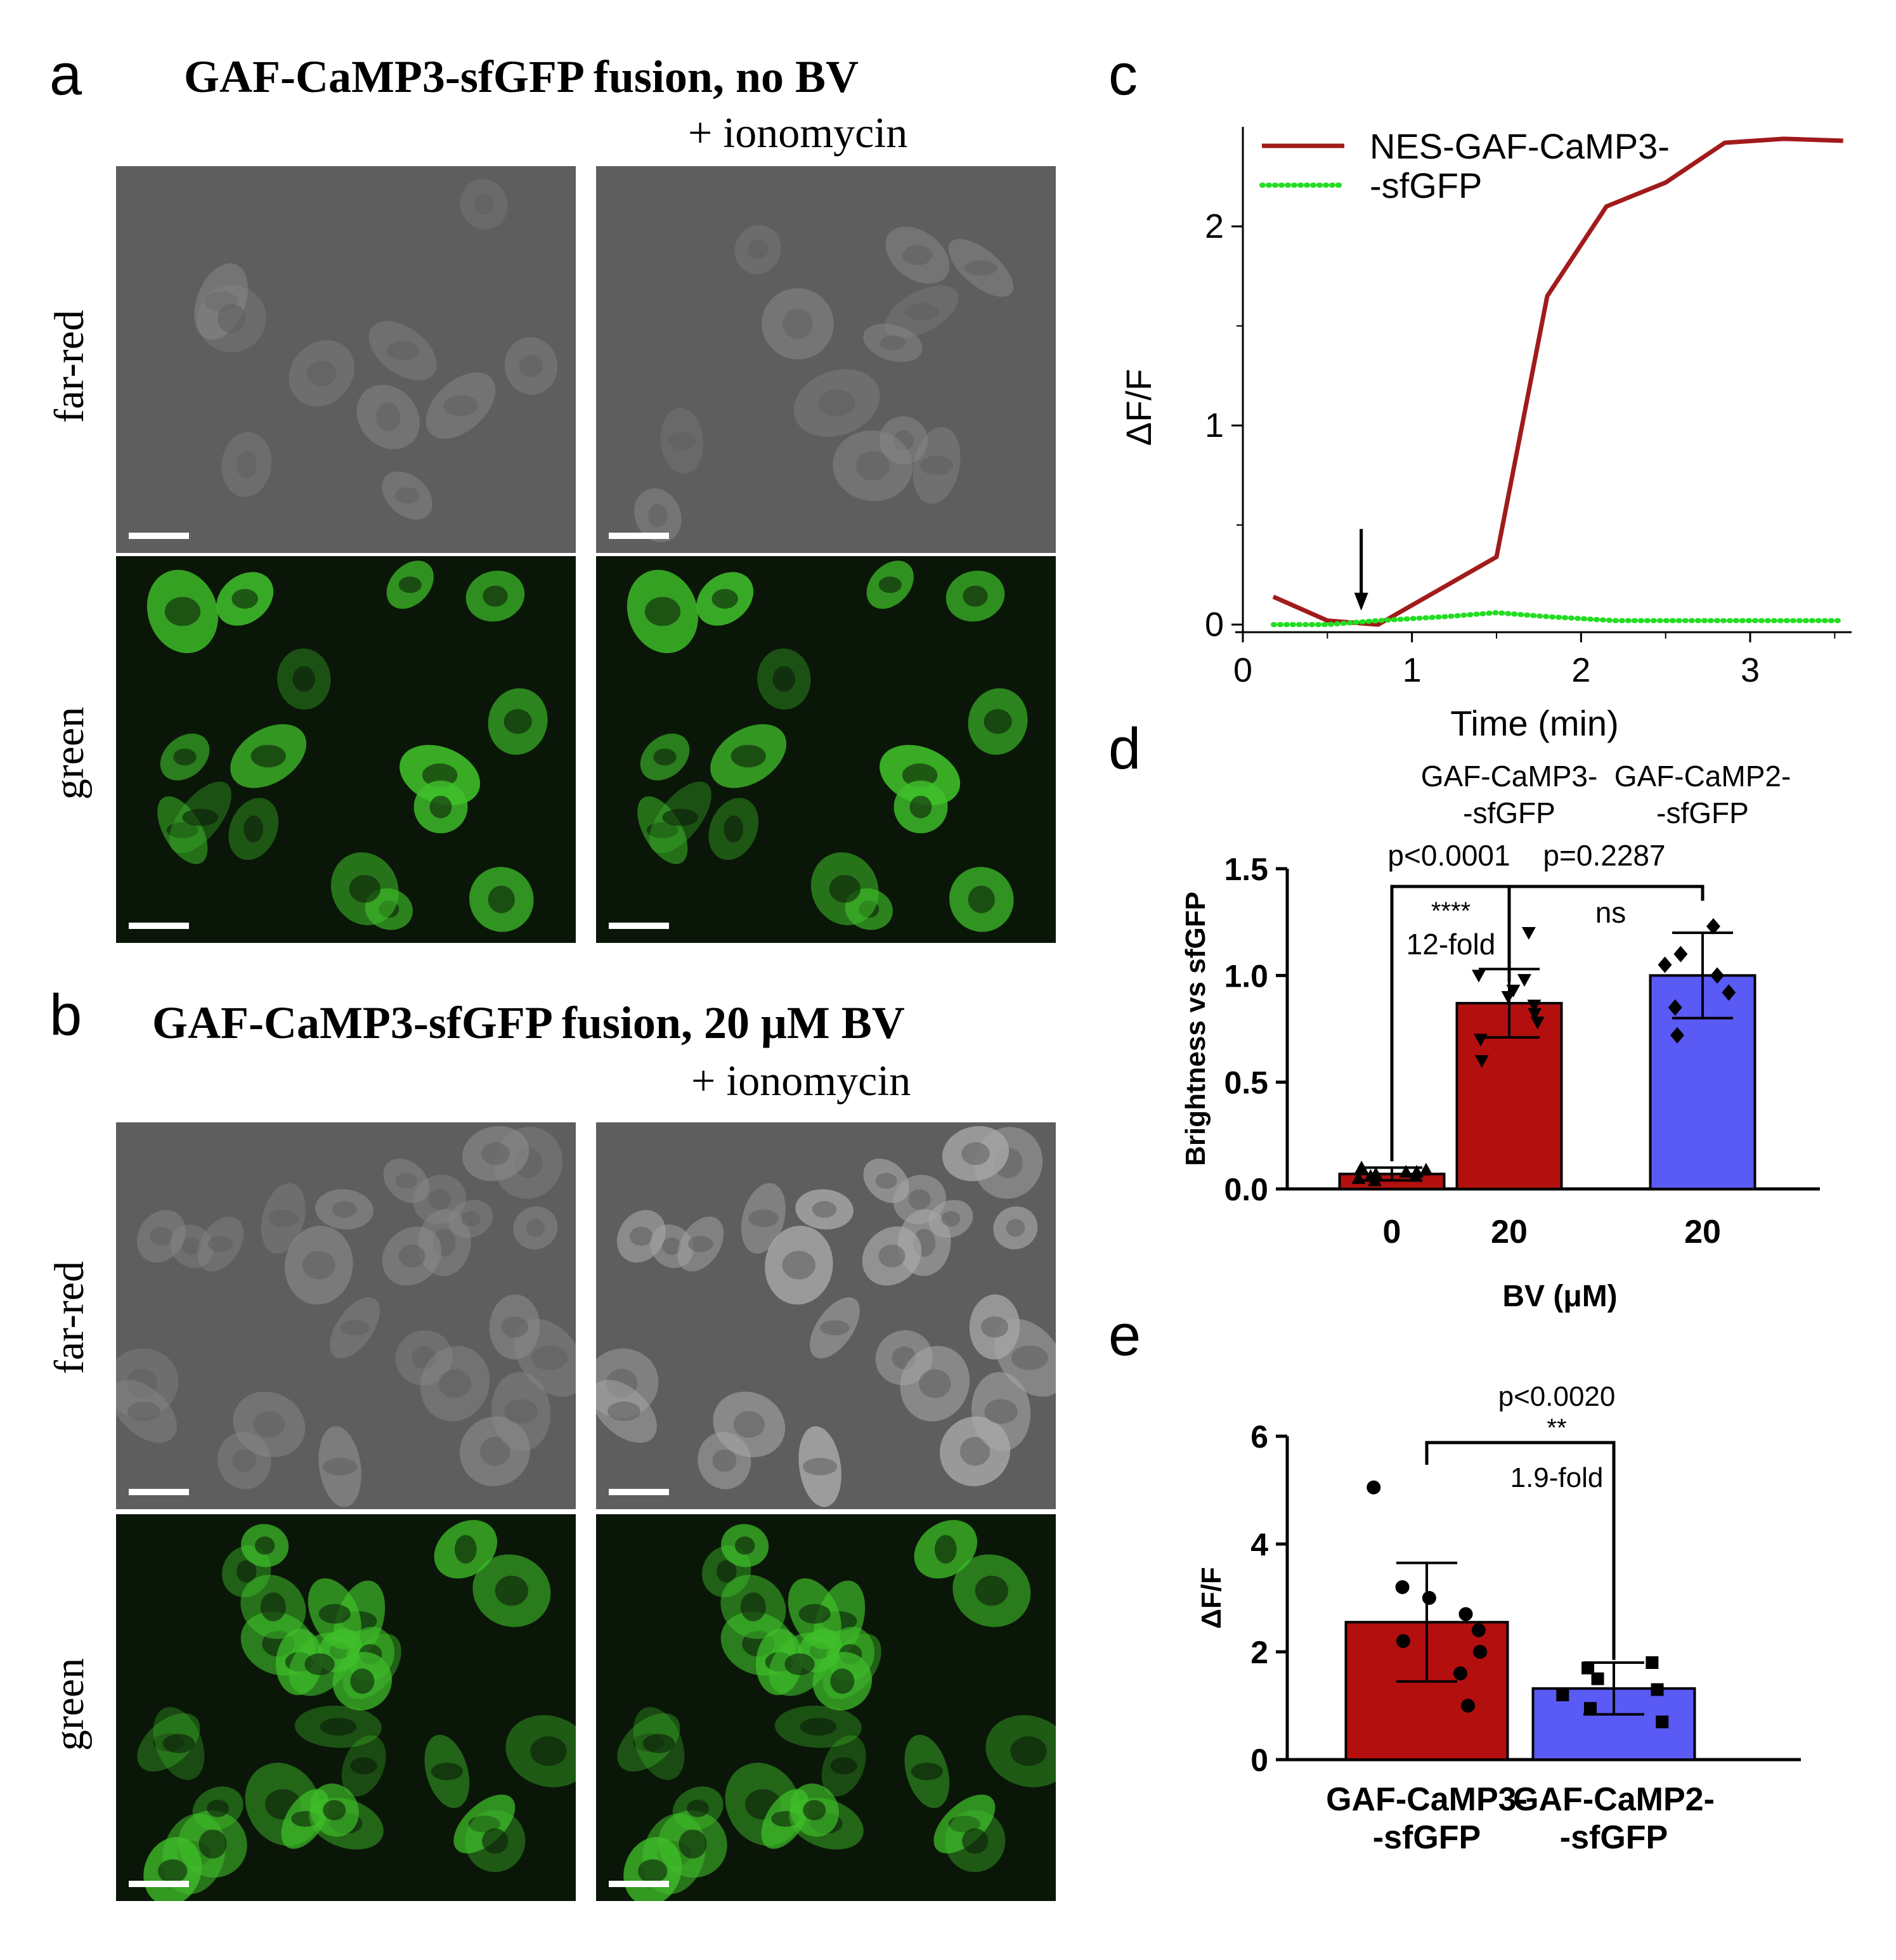 The image size is (1896, 1960). I want to click on micrograph-b-far-red-baseline, so click(346, 1315).